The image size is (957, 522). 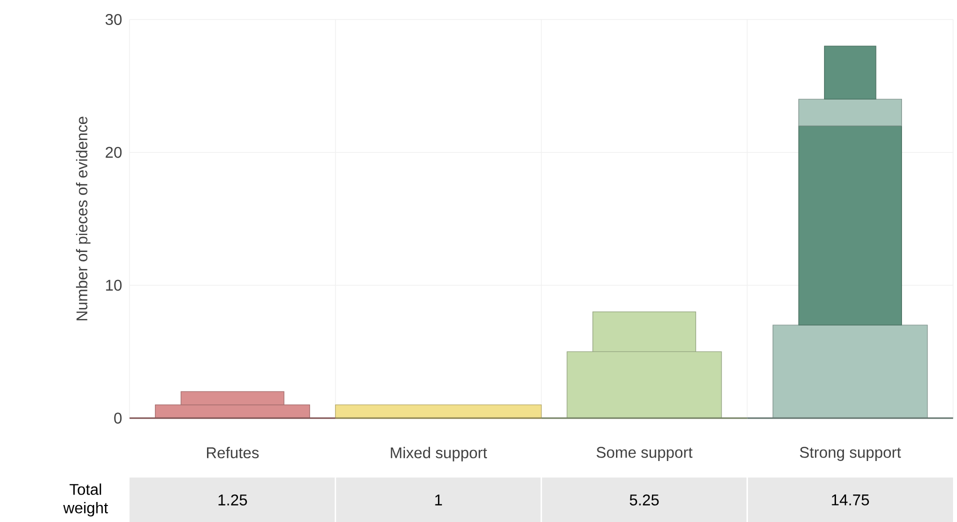 What do you see at coordinates (232, 500) in the screenshot?
I see `text: 1.25` at bounding box center [232, 500].